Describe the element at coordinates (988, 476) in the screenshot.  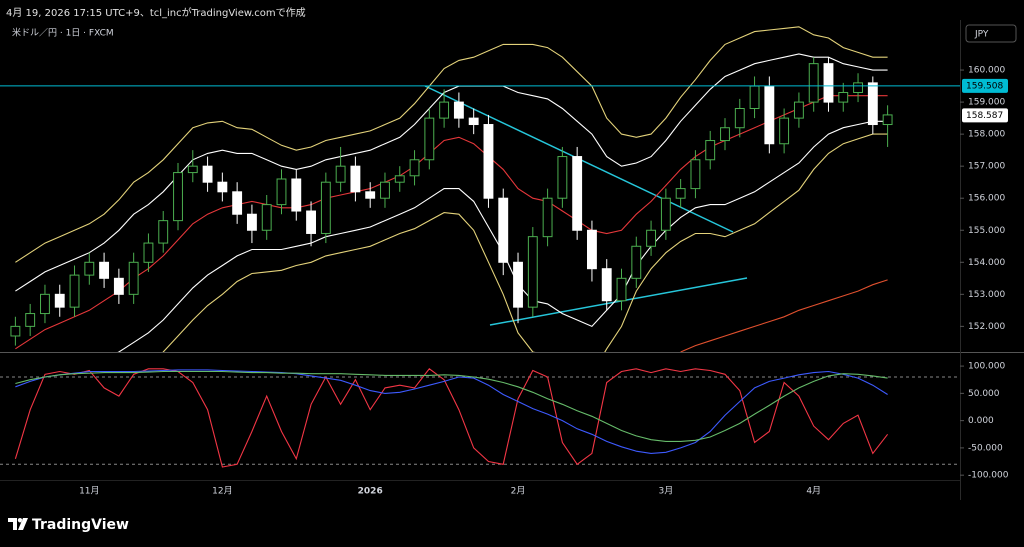
I see `y-tick-label: -100.000` at that location.